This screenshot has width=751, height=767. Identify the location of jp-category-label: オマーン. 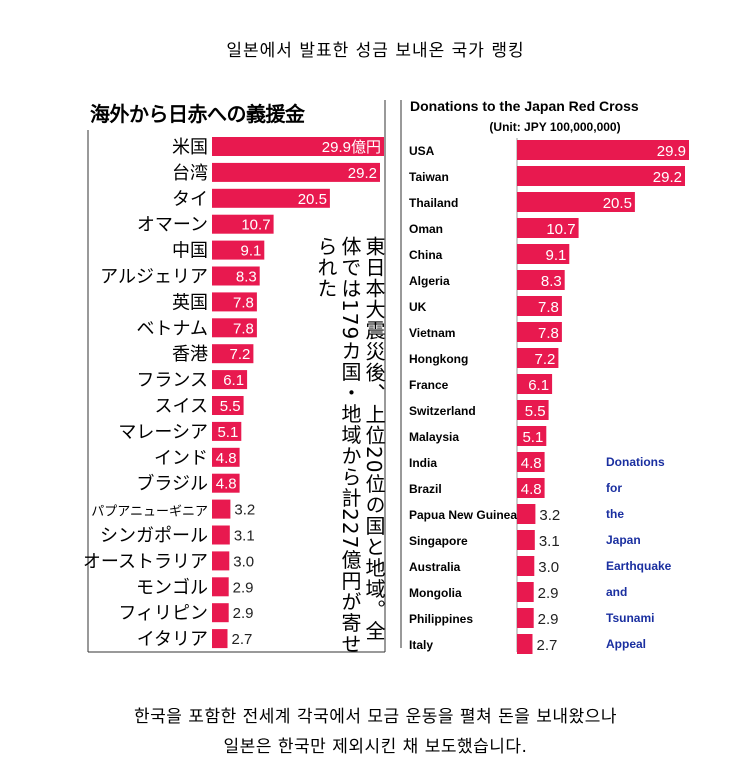
(172, 225).